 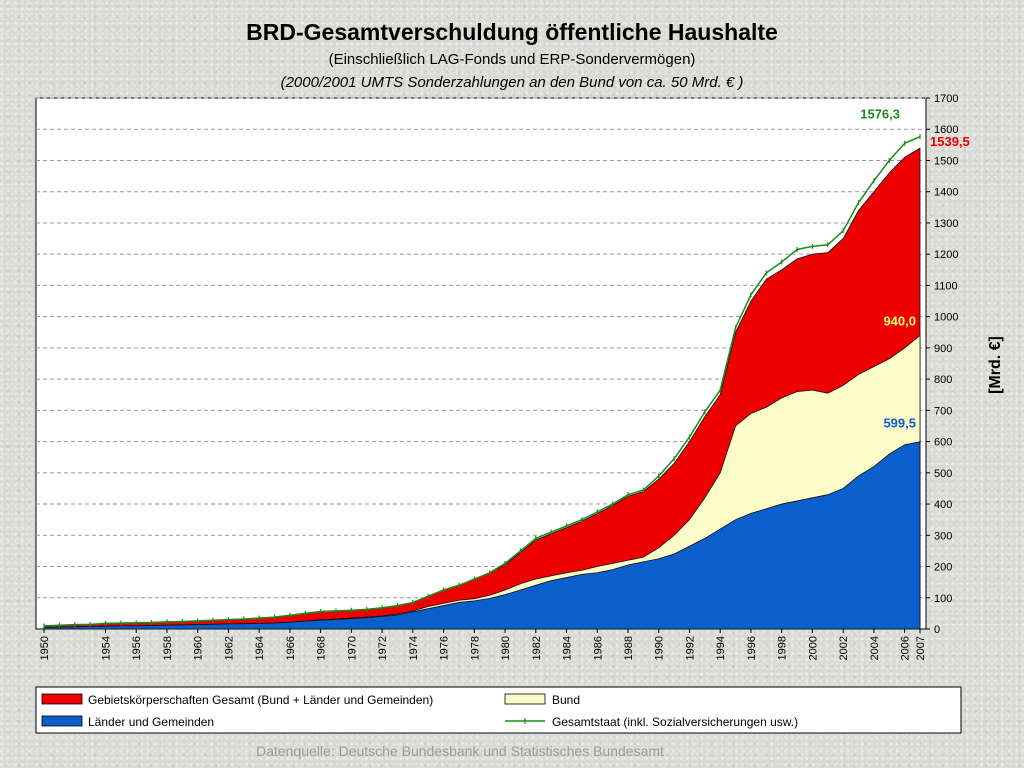 I want to click on y-tick-label: 300, so click(x=943, y=536).